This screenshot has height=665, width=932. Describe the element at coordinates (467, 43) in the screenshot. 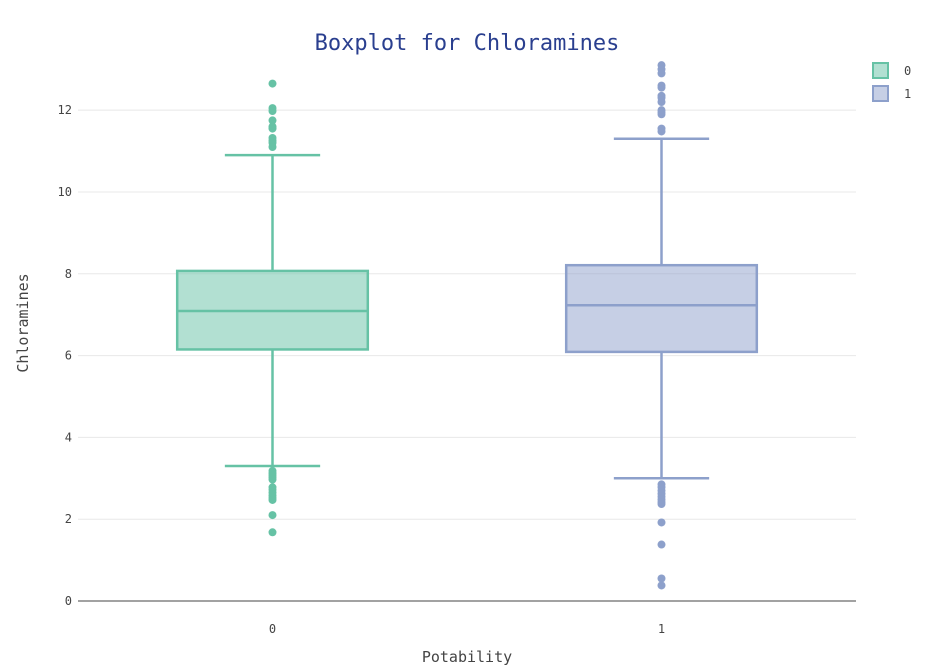

I see `chart-title: Boxplot for Chloramines` at that location.